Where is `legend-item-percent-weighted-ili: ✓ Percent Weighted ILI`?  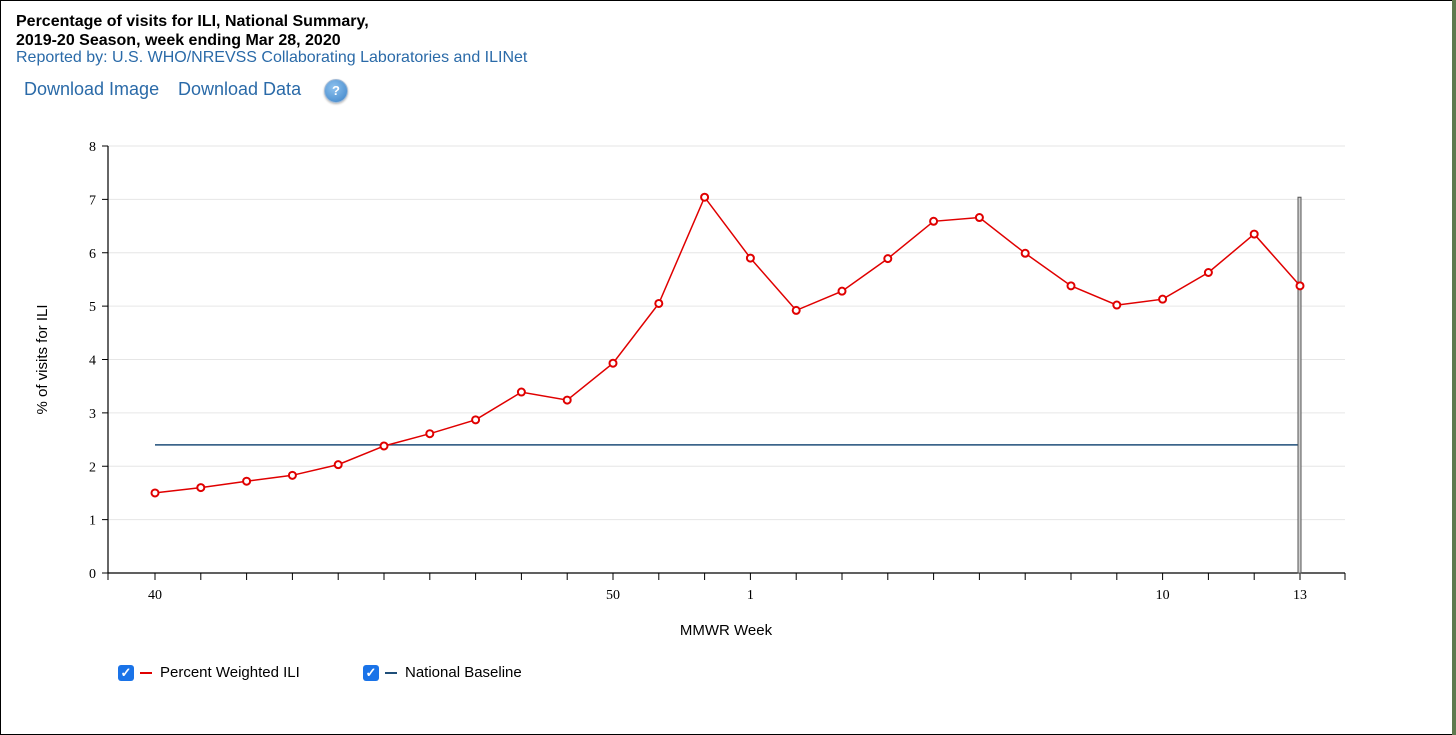 legend-item-percent-weighted-ili: ✓ Percent Weighted ILI is located at coordinates (209, 672).